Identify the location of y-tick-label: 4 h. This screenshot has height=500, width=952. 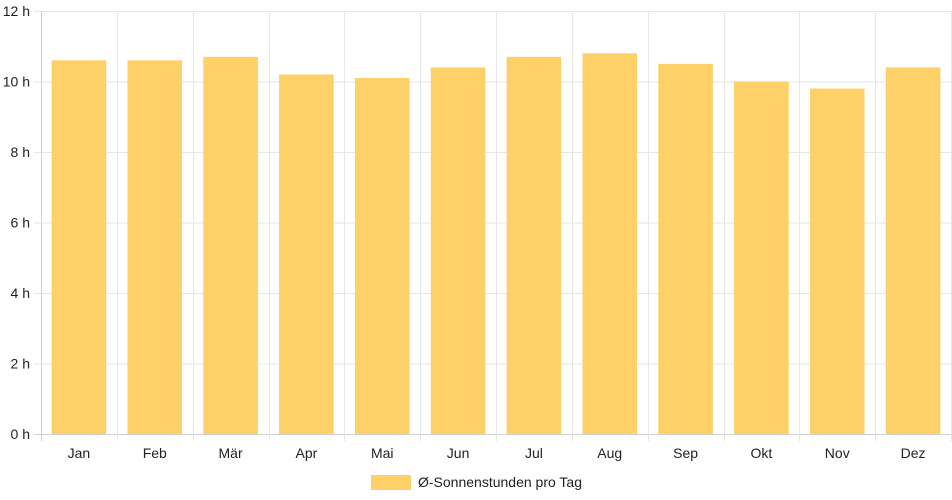
(20, 293).